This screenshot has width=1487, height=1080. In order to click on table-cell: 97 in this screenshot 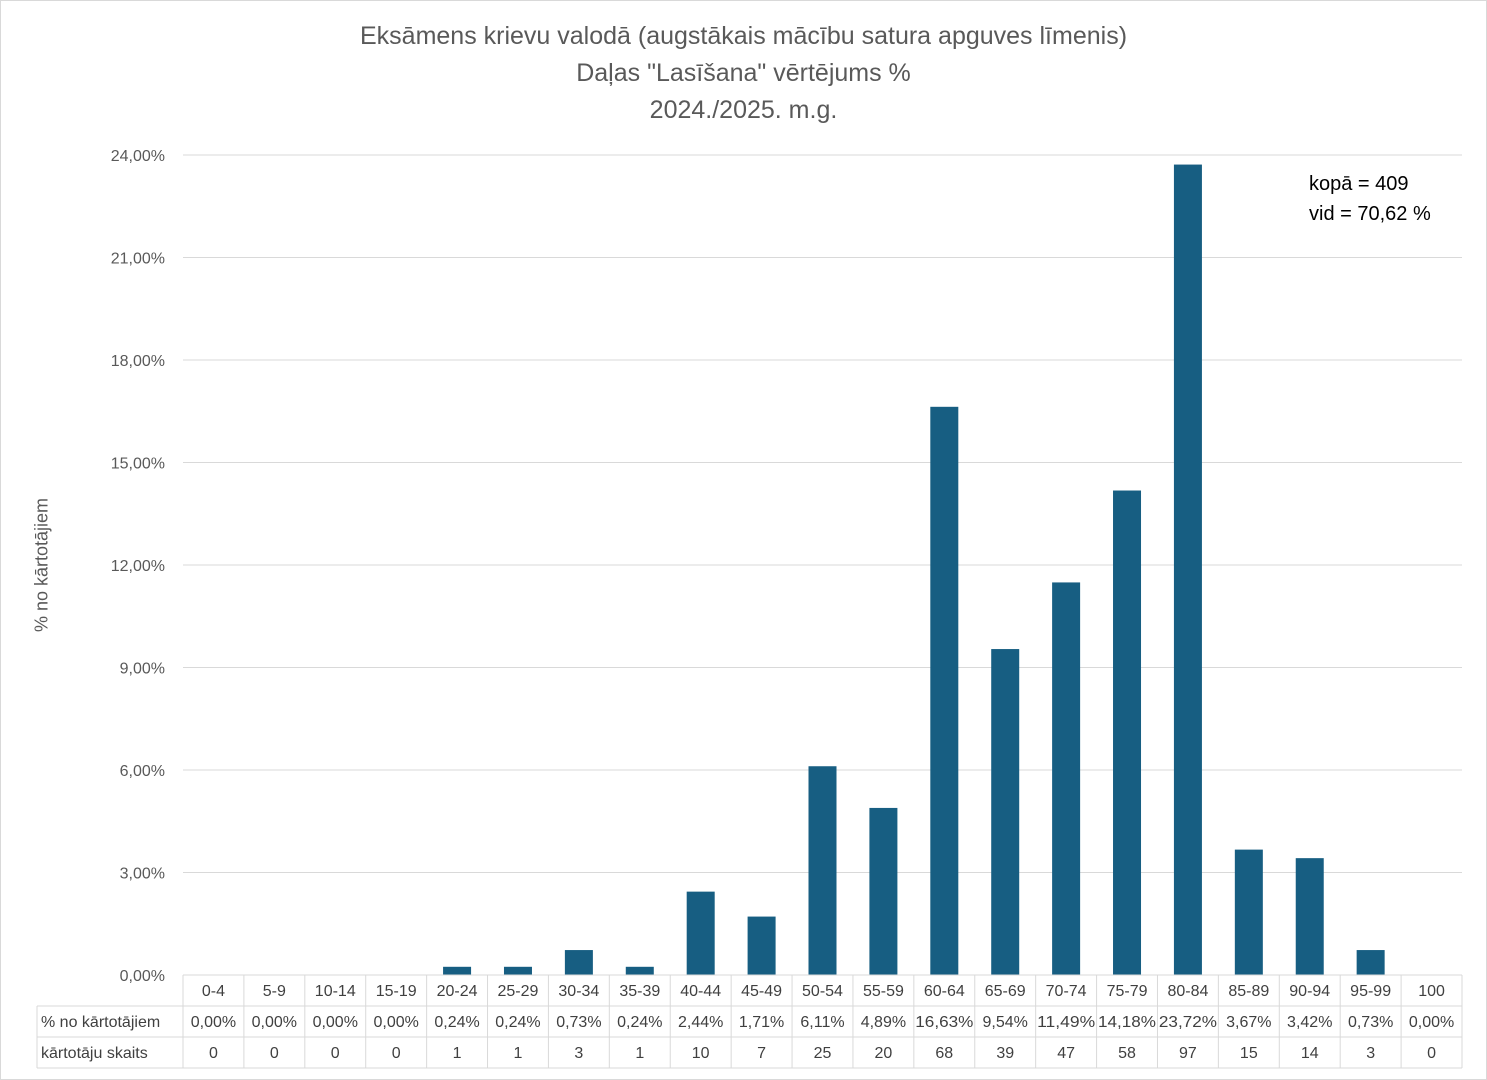, I will do `click(1188, 1053)`.